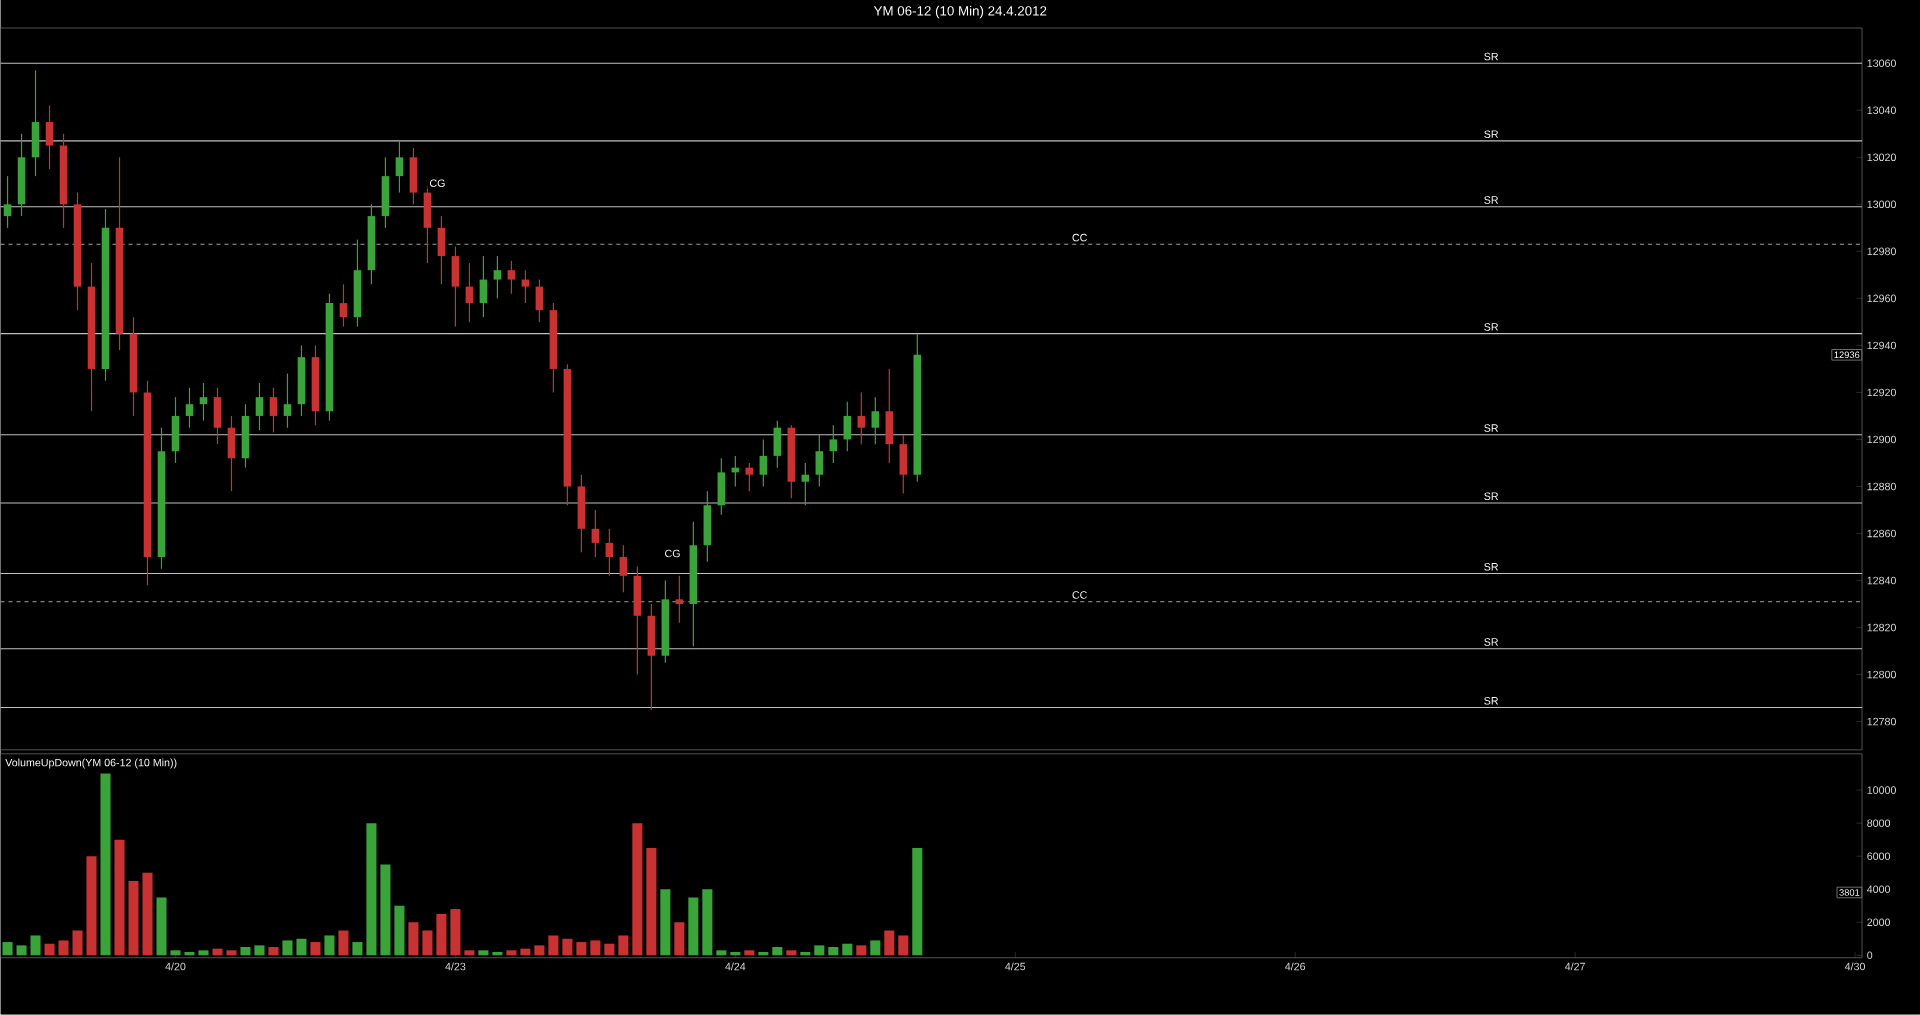 Image resolution: width=1920 pixels, height=1015 pixels. I want to click on x-tick-label: 4/27, so click(1574, 966).